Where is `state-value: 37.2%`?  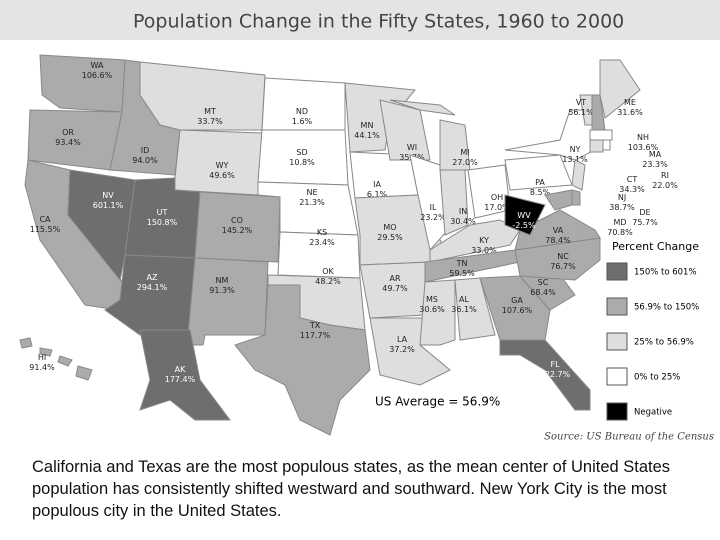 state-value: 37.2% is located at coordinates (402, 349).